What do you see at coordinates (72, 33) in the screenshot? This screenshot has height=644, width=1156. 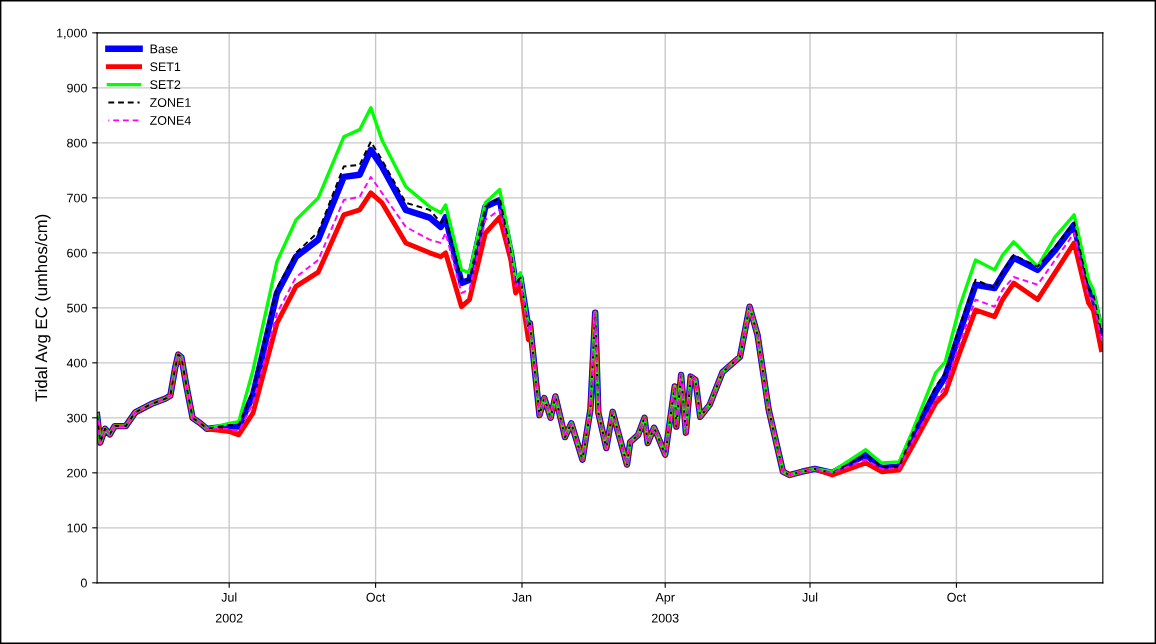 I see `y-tick-label: 1,000` at bounding box center [72, 33].